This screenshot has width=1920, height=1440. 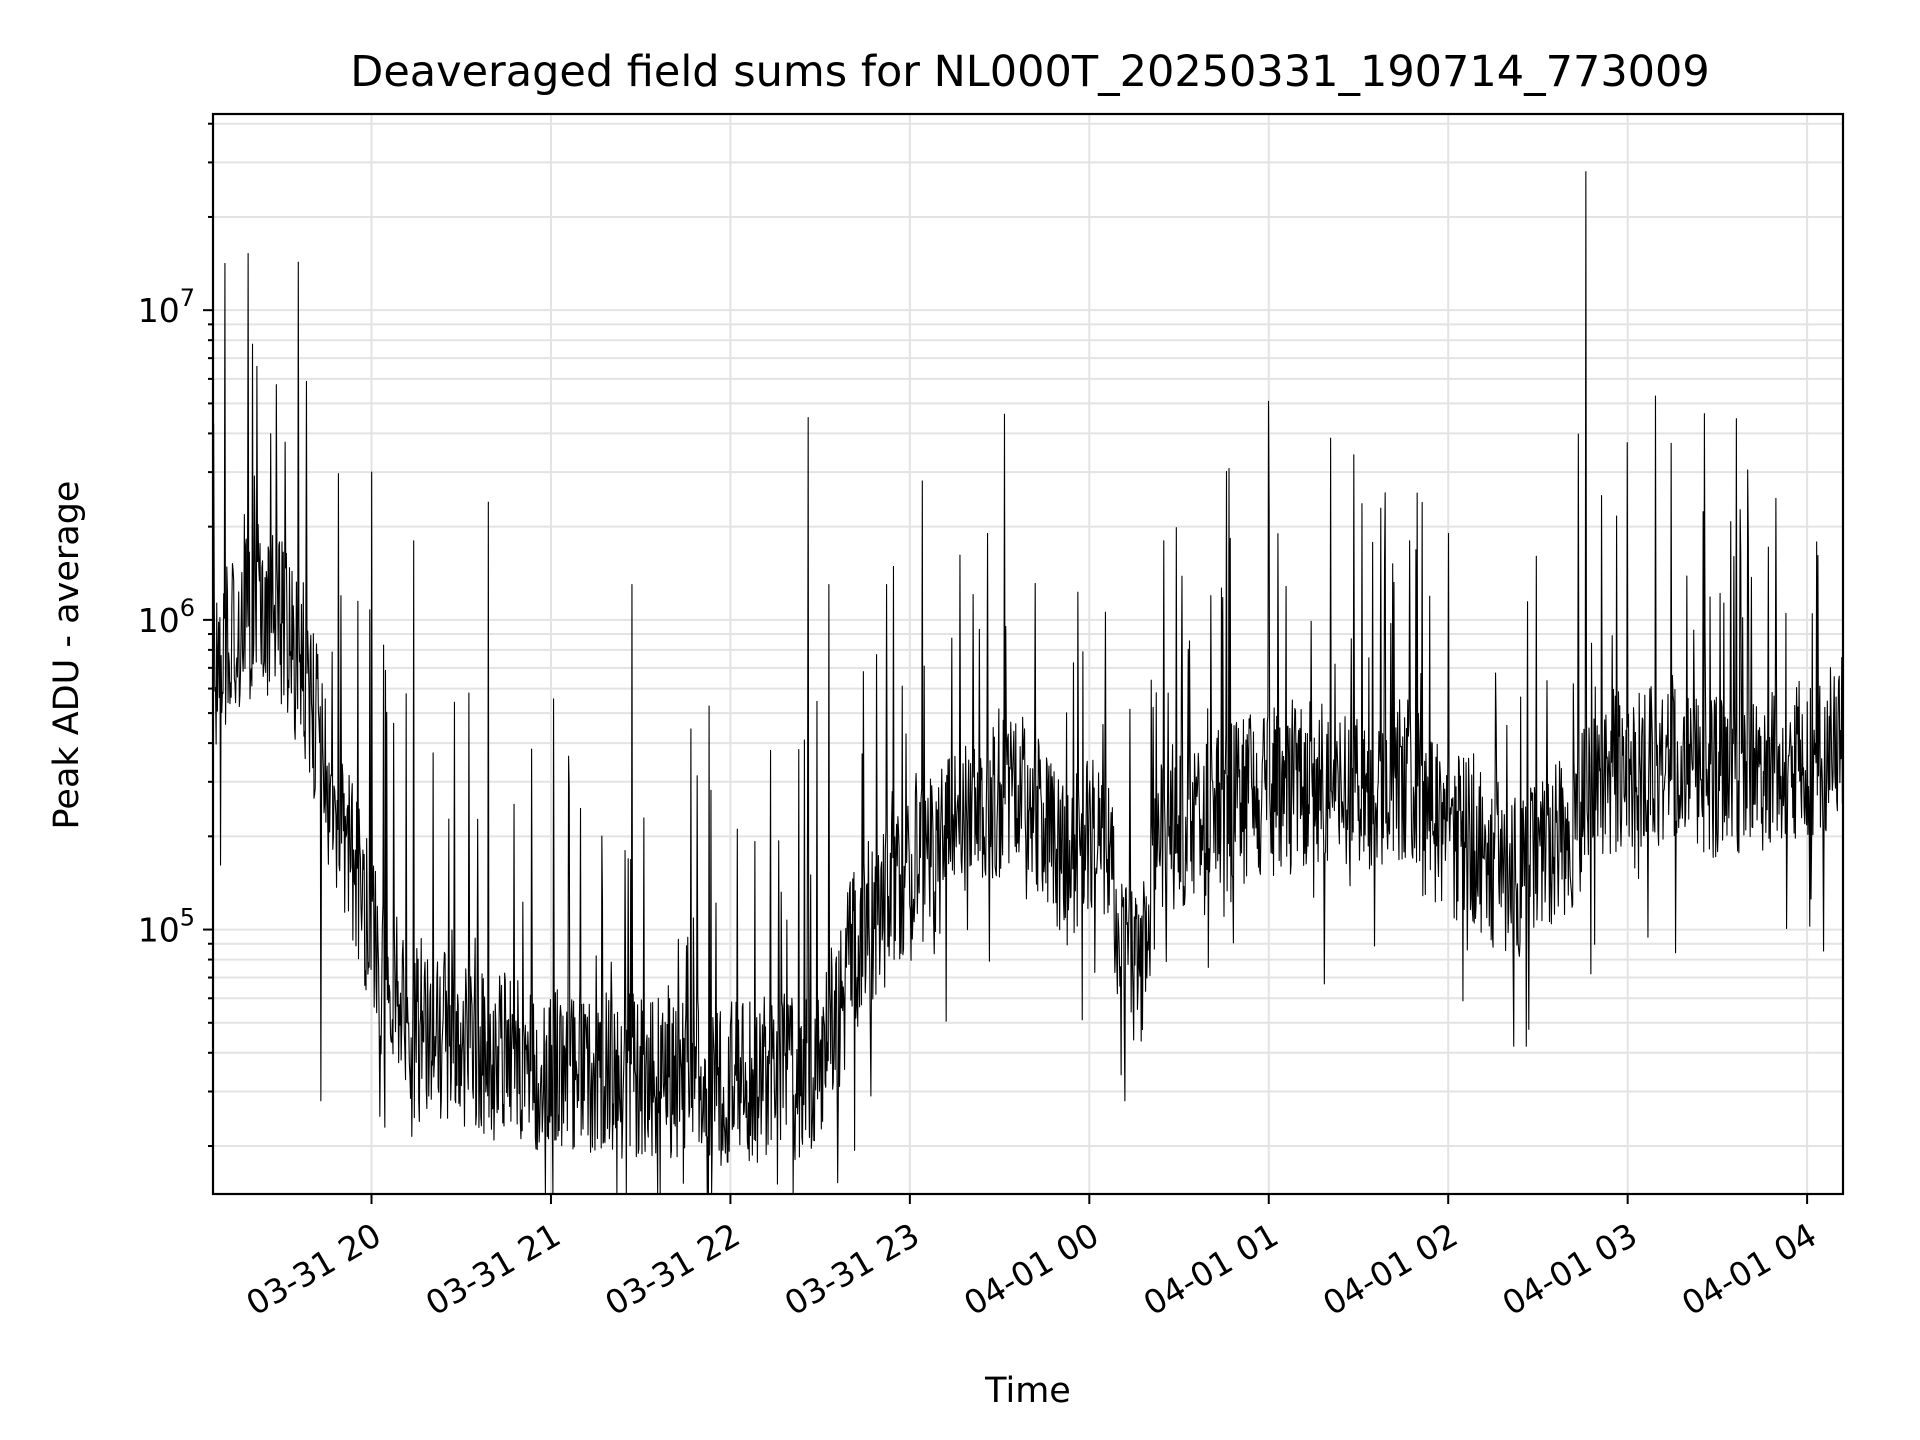 I want to click on x-tick-label: 03-31 22, so click(x=672, y=1269).